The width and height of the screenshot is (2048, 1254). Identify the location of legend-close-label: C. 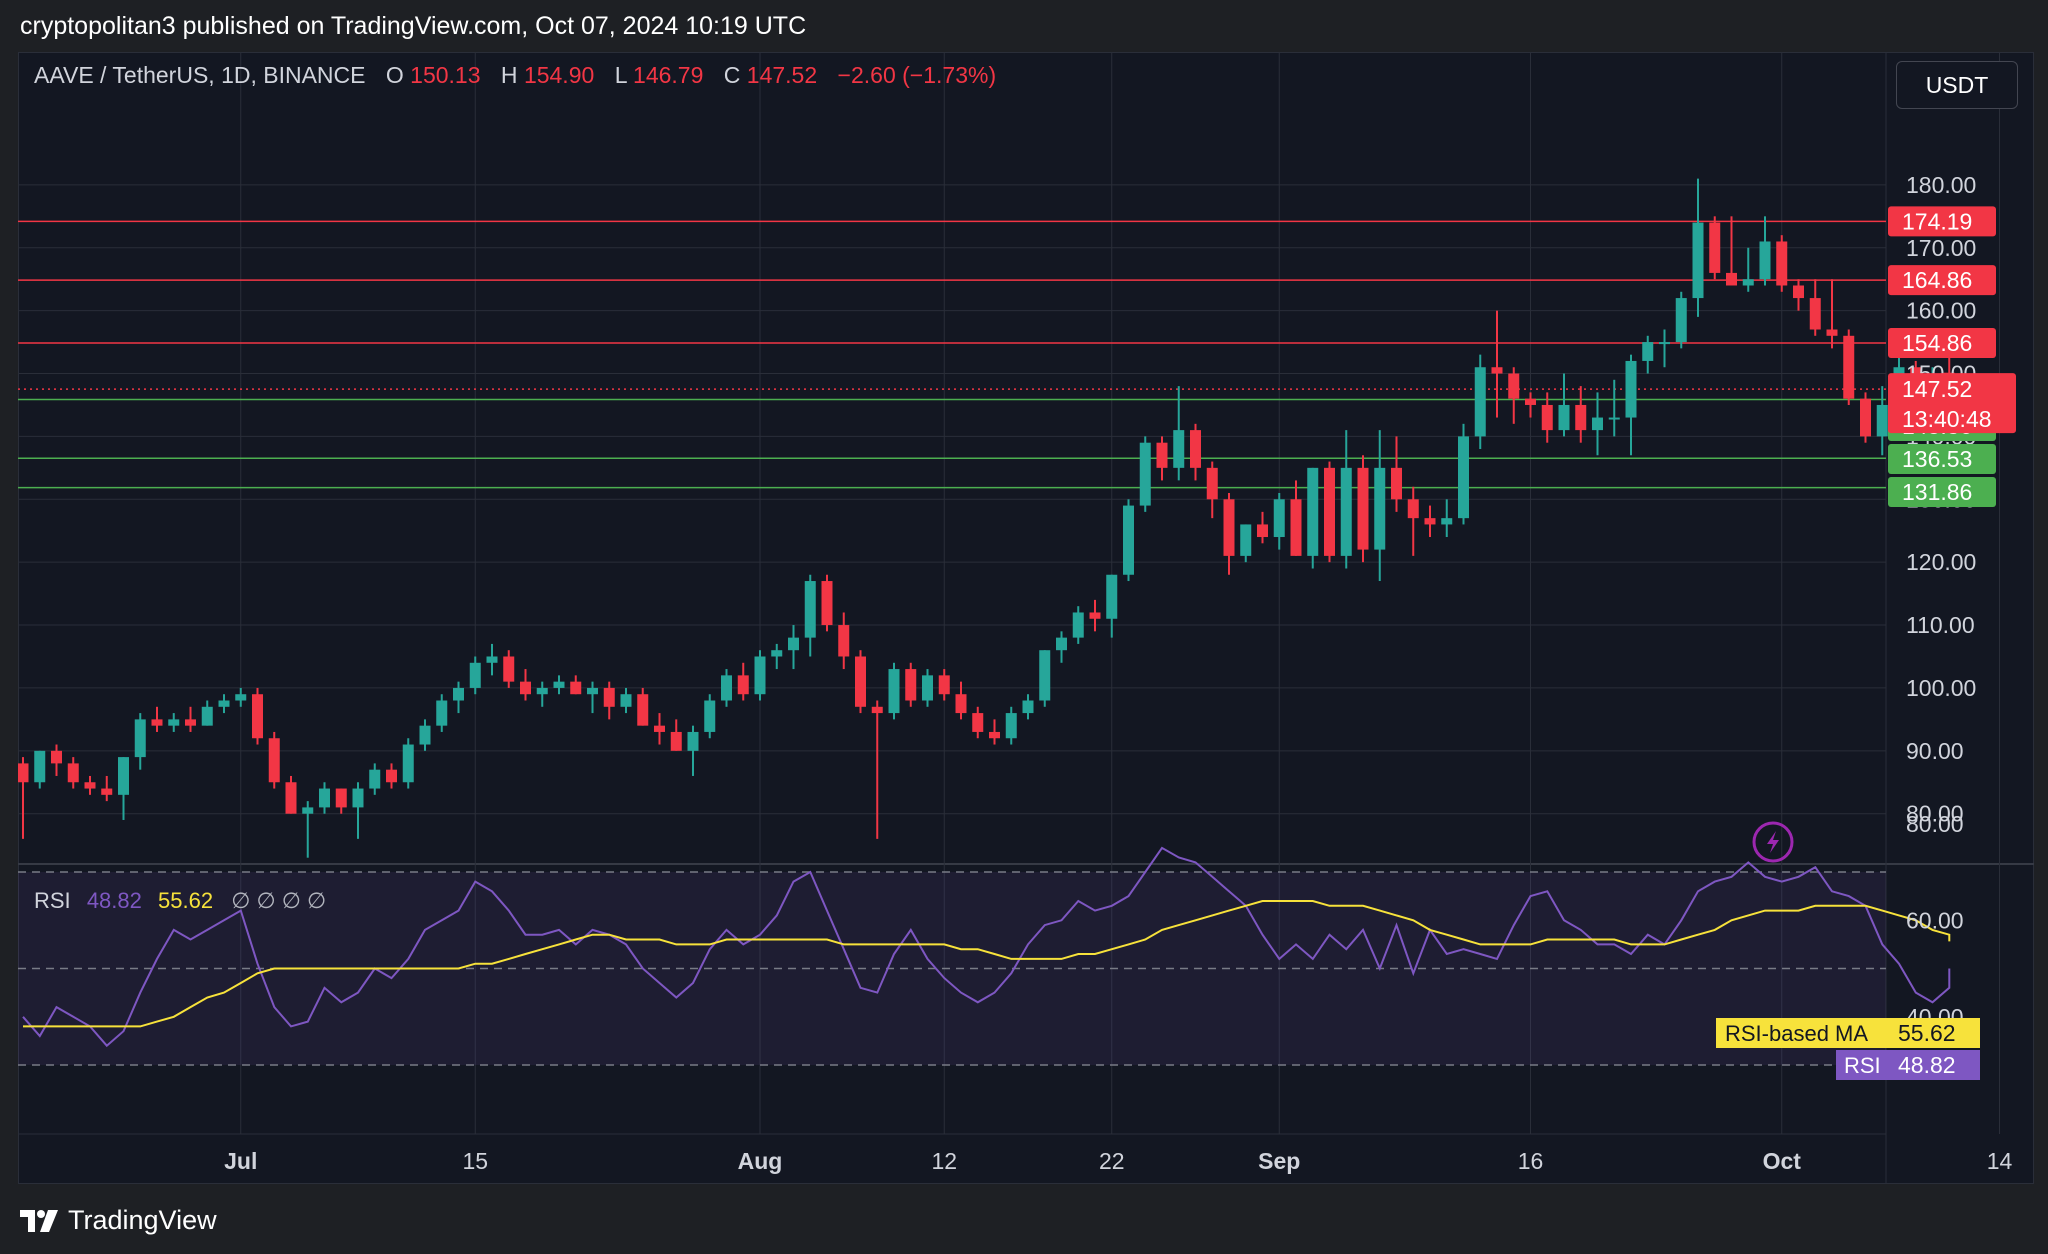
(732, 75).